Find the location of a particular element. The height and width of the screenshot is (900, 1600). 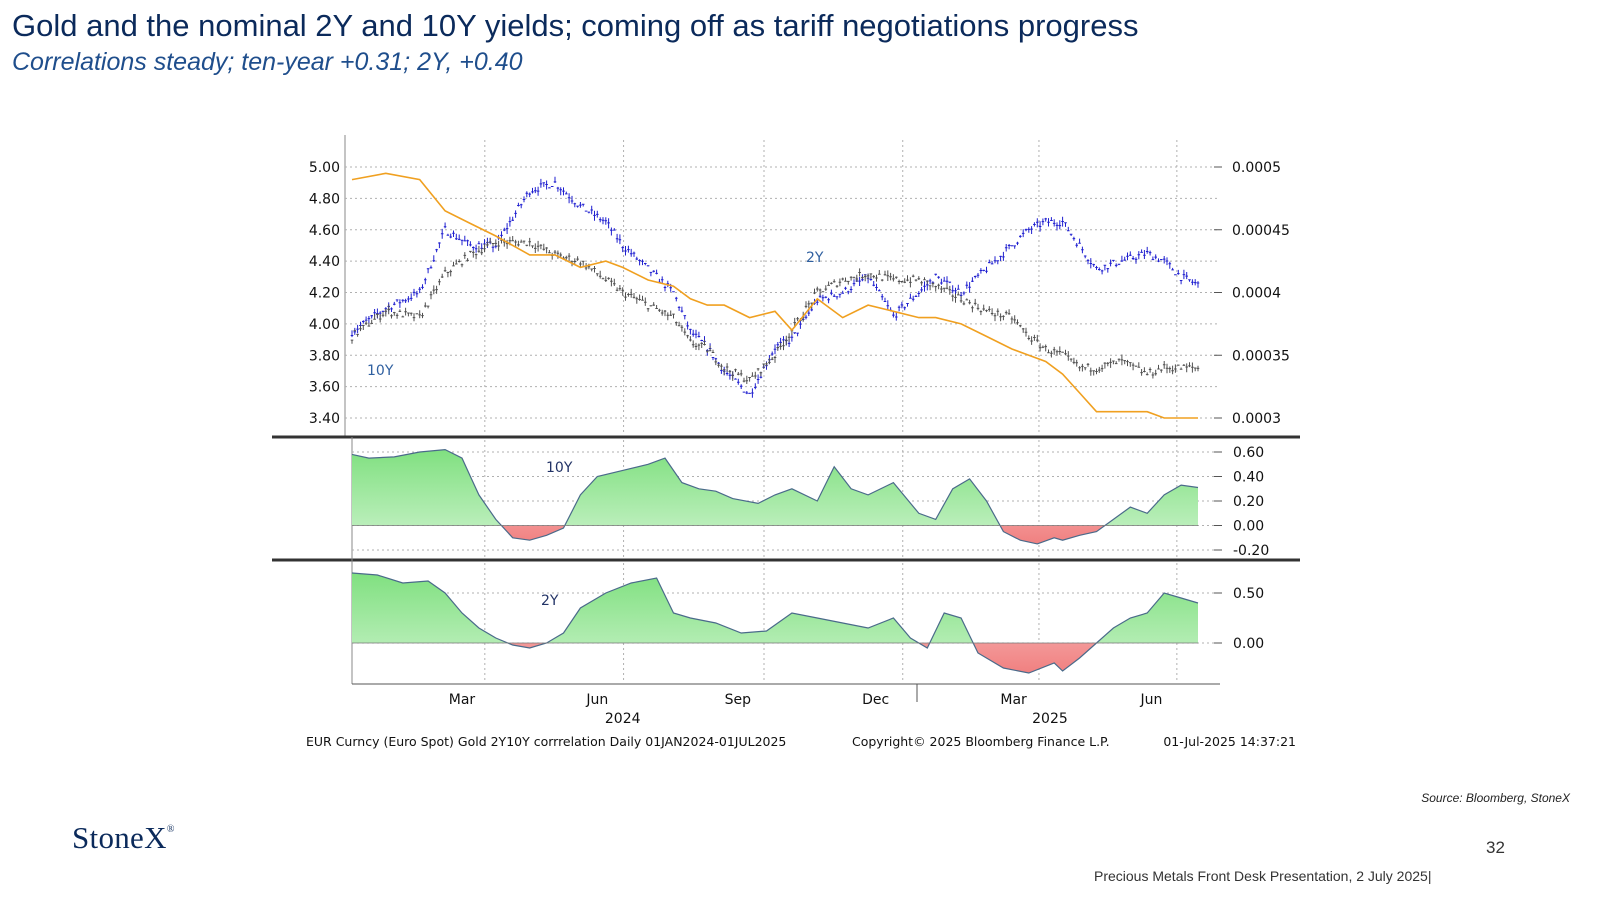

right-axis-tick: 0.00045 is located at coordinates (1261, 231).